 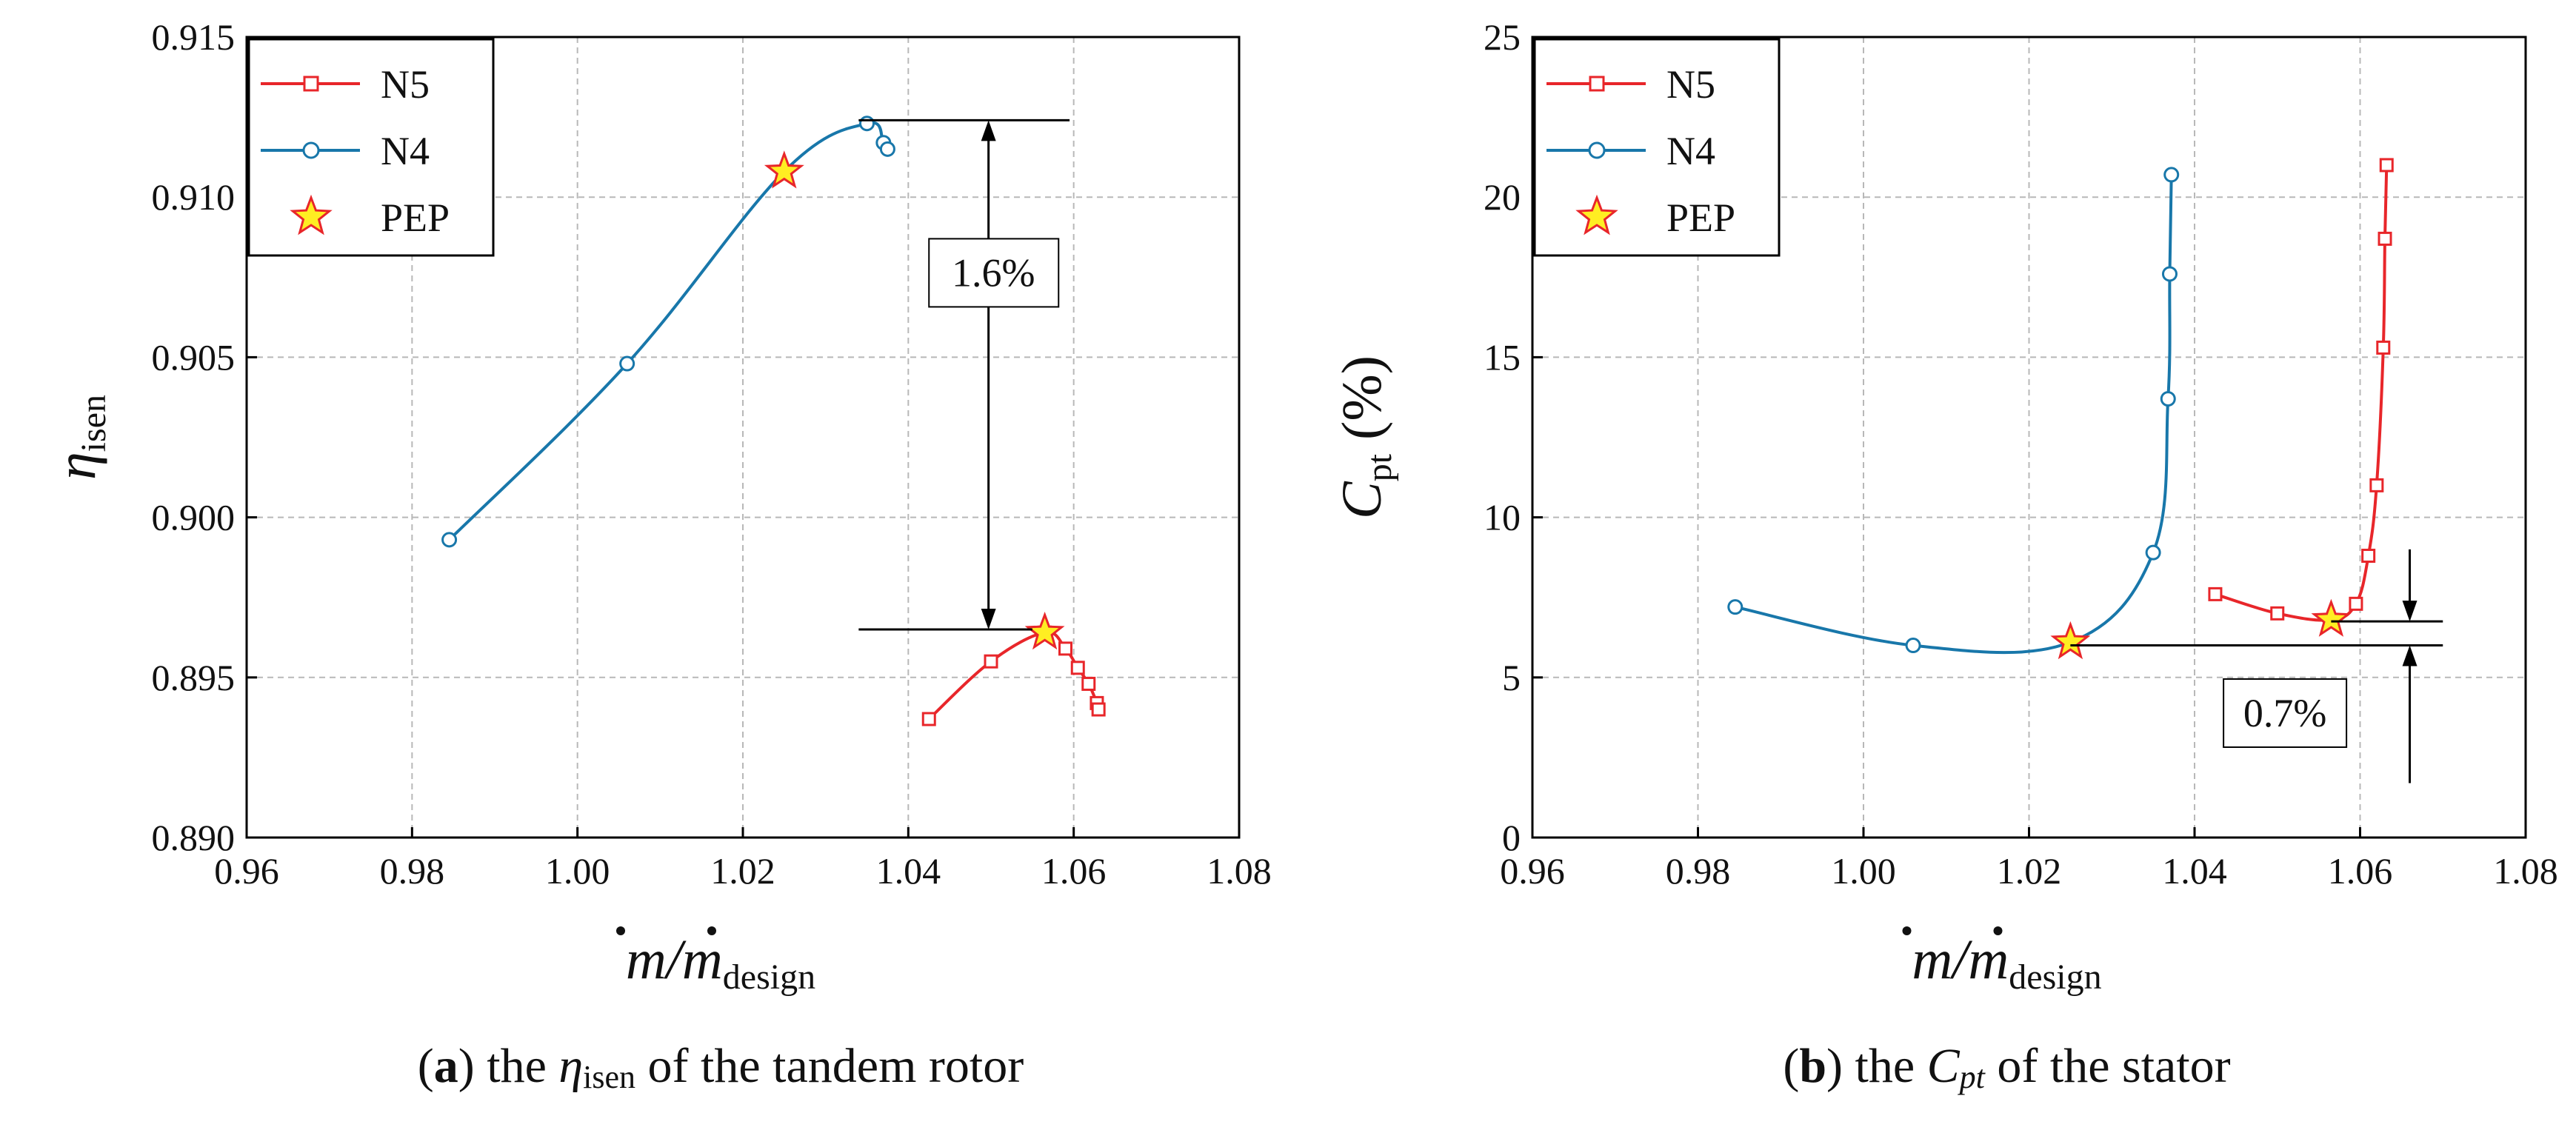 What do you see at coordinates (194, 357) in the screenshot?
I see `y-tick-label: 0.905` at bounding box center [194, 357].